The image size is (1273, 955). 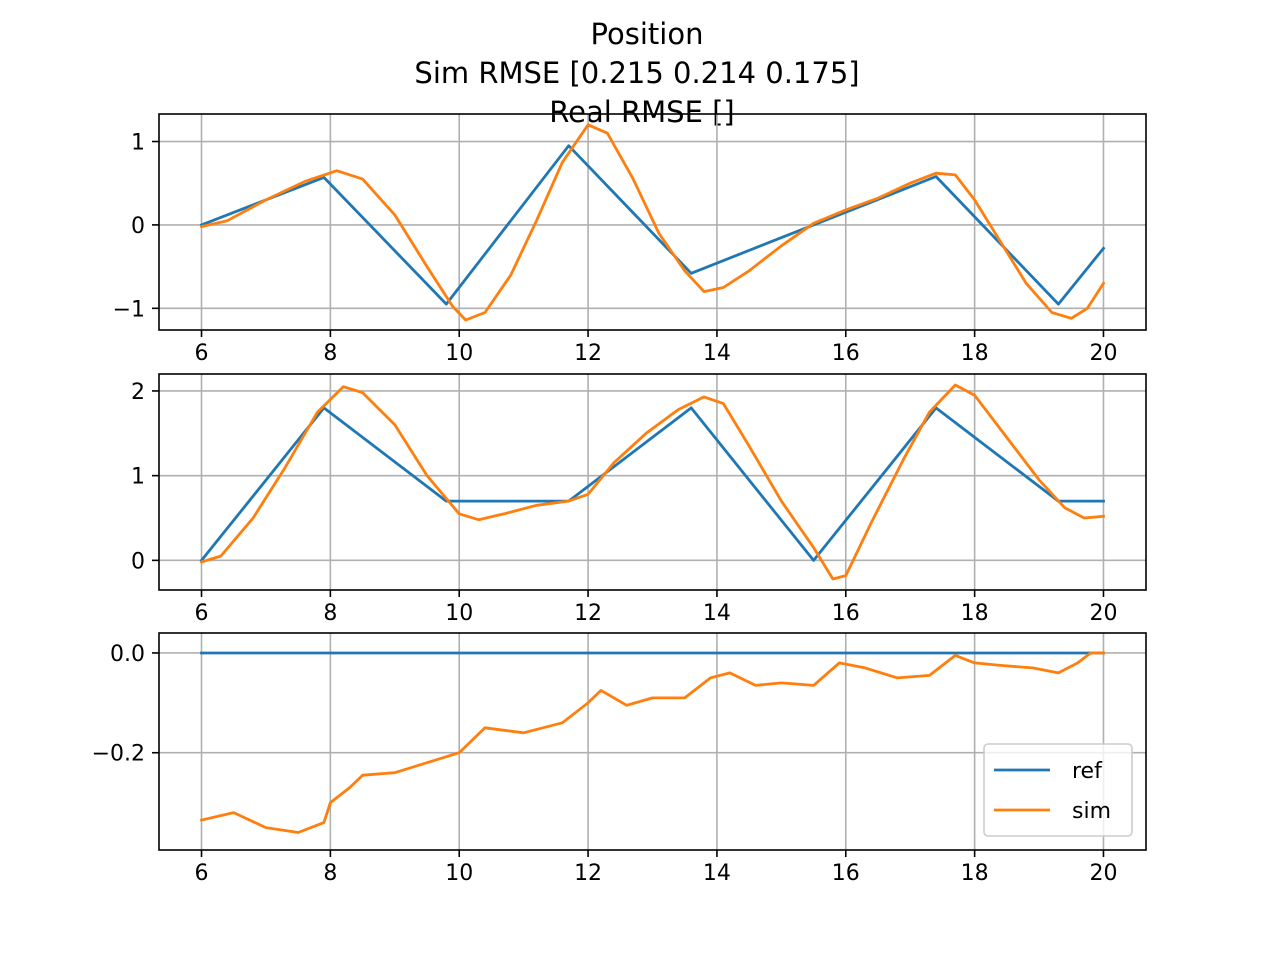 What do you see at coordinates (1091, 811) in the screenshot?
I see `legend-label-sim: sim` at bounding box center [1091, 811].